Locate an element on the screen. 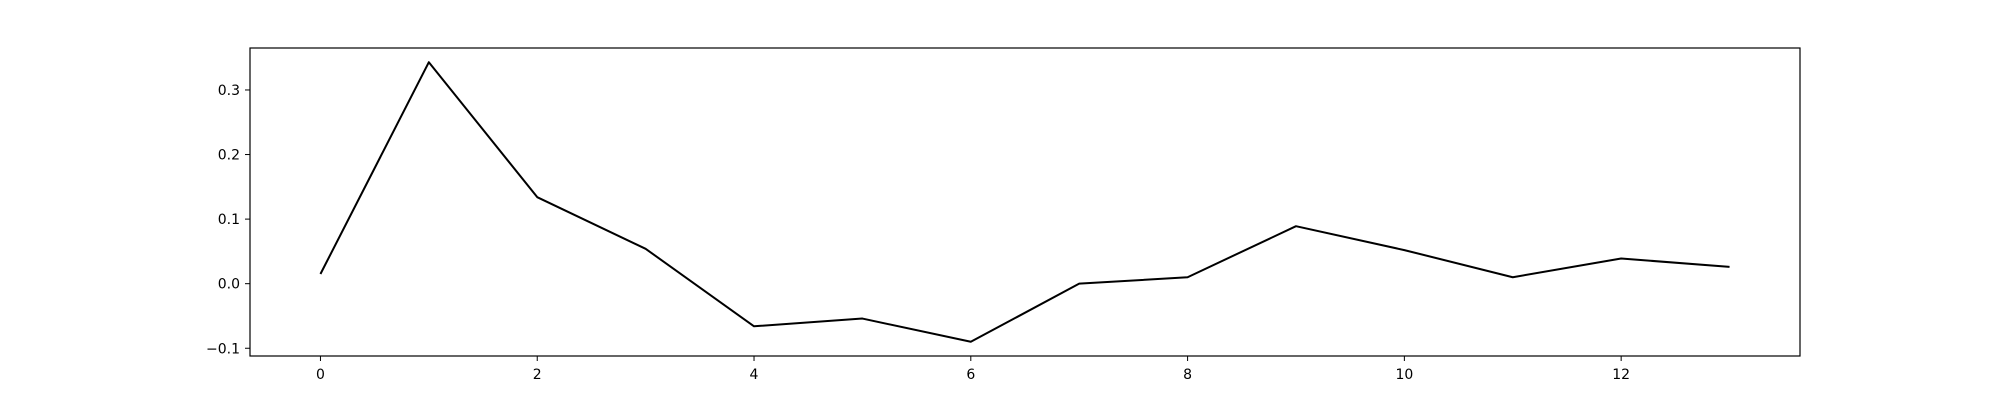 This screenshot has height=404, width=2000. x-tick-label: 2 is located at coordinates (537, 375).